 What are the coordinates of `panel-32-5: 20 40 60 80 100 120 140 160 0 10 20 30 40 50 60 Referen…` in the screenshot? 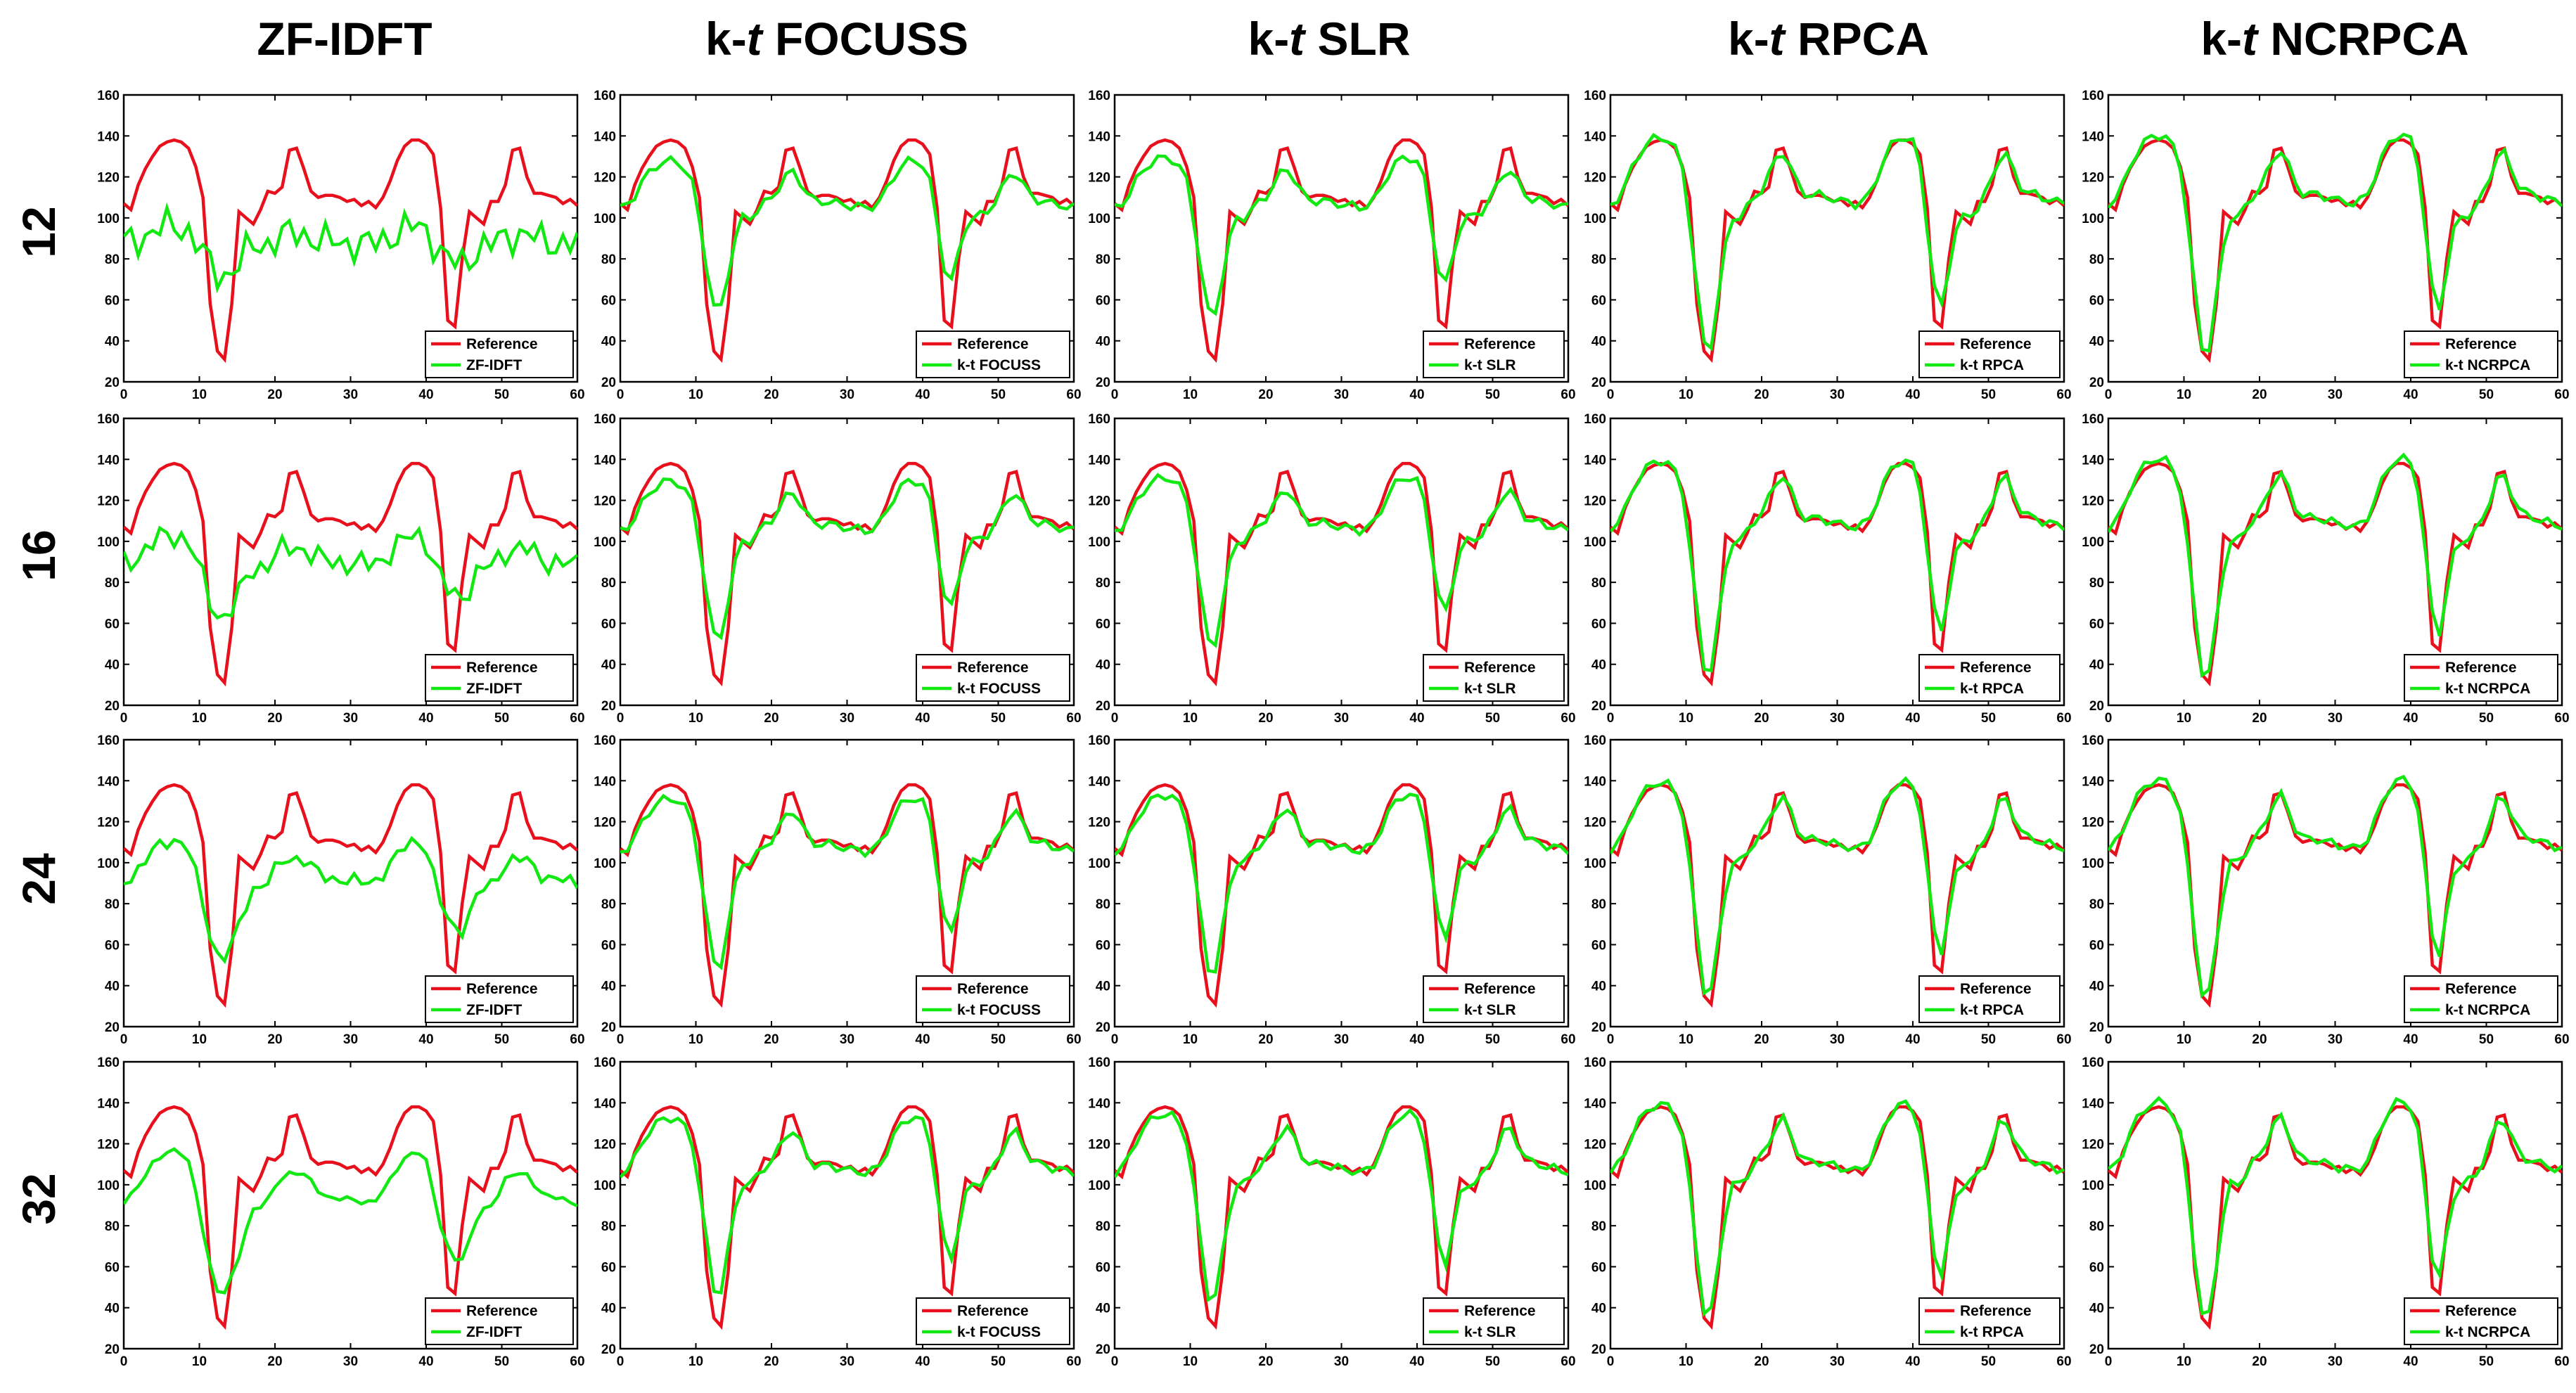 It's located at (2325, 1212).